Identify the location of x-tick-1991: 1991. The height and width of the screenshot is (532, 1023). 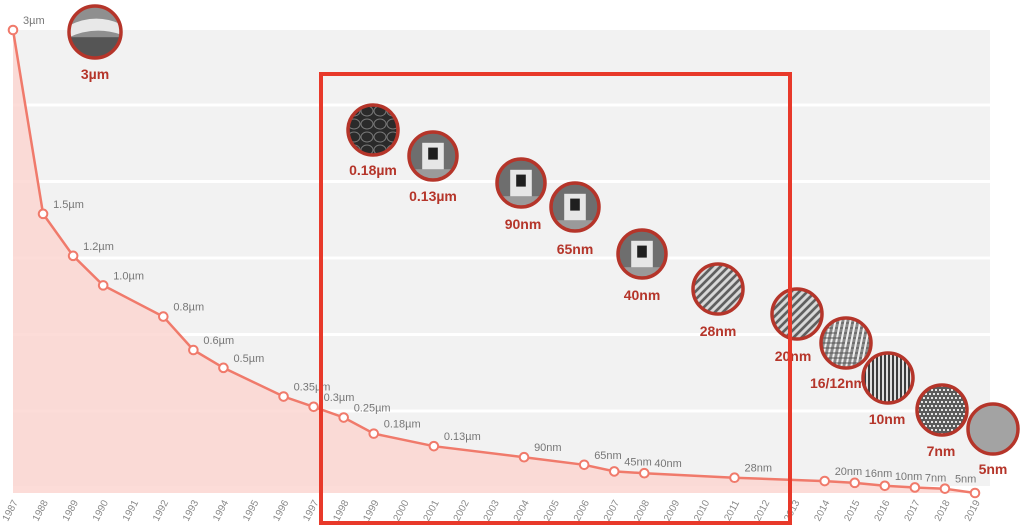
(131, 510).